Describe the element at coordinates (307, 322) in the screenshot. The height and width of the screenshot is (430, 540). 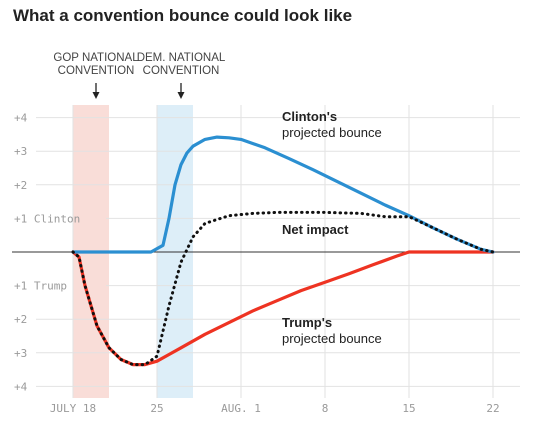
I see `annotation-trump: Trump's` at that location.